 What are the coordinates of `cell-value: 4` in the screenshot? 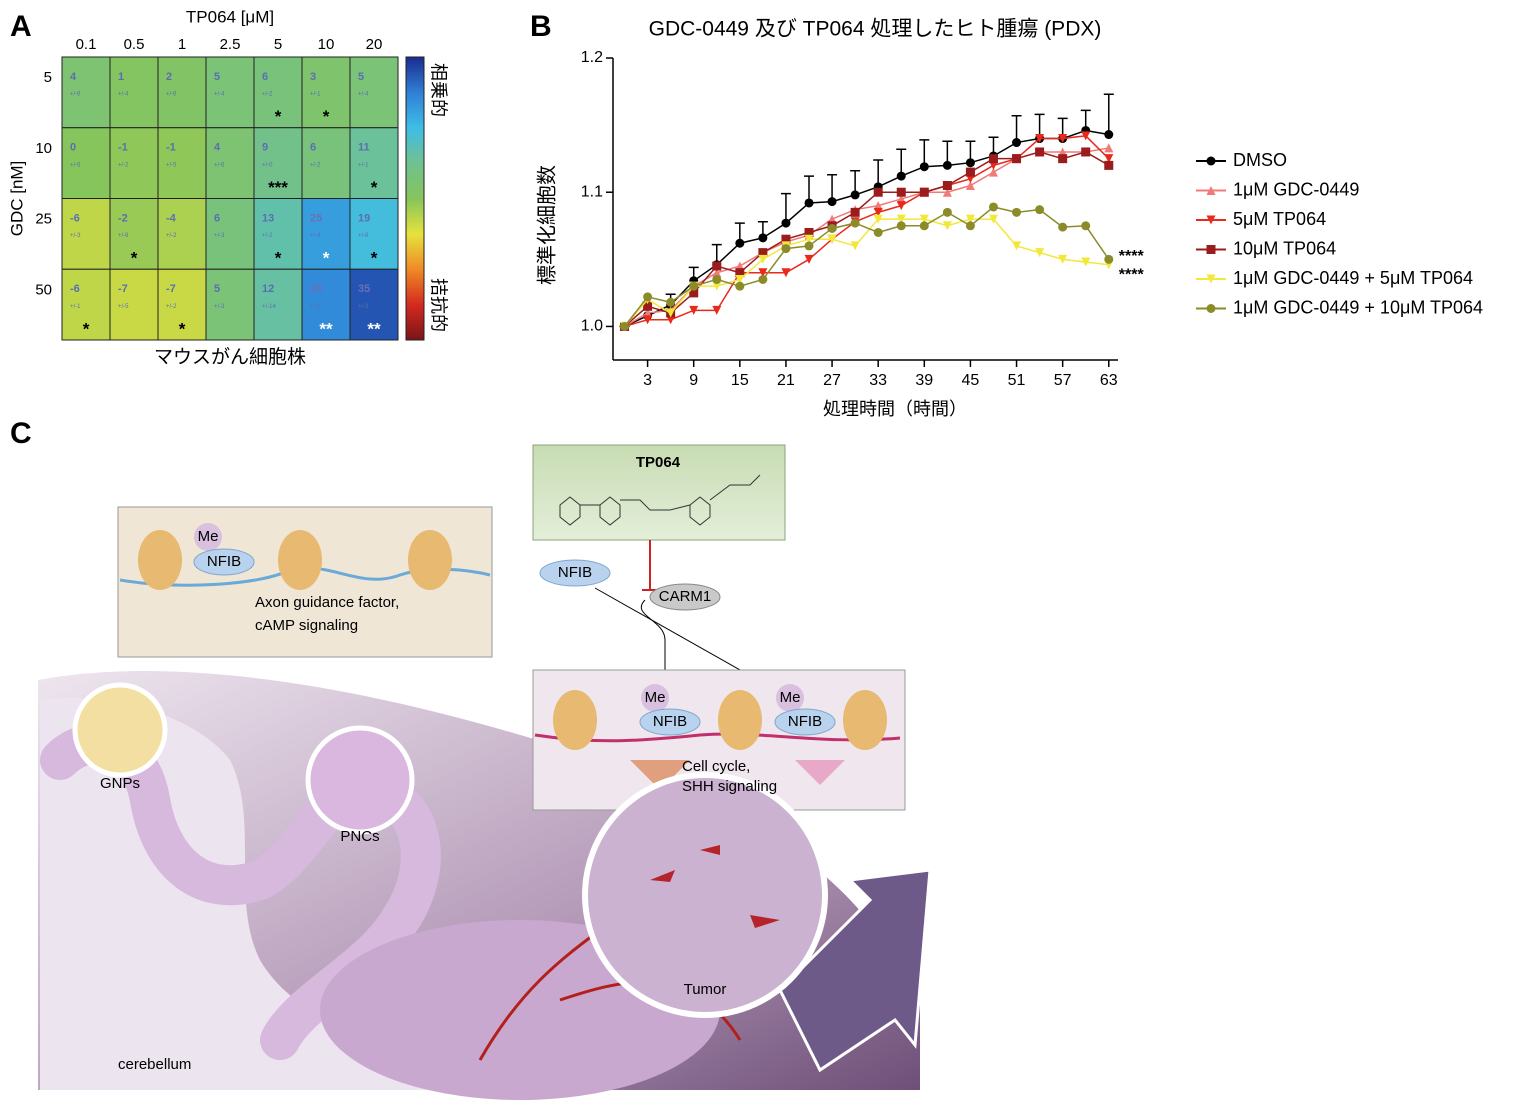 It's located at (217, 148).